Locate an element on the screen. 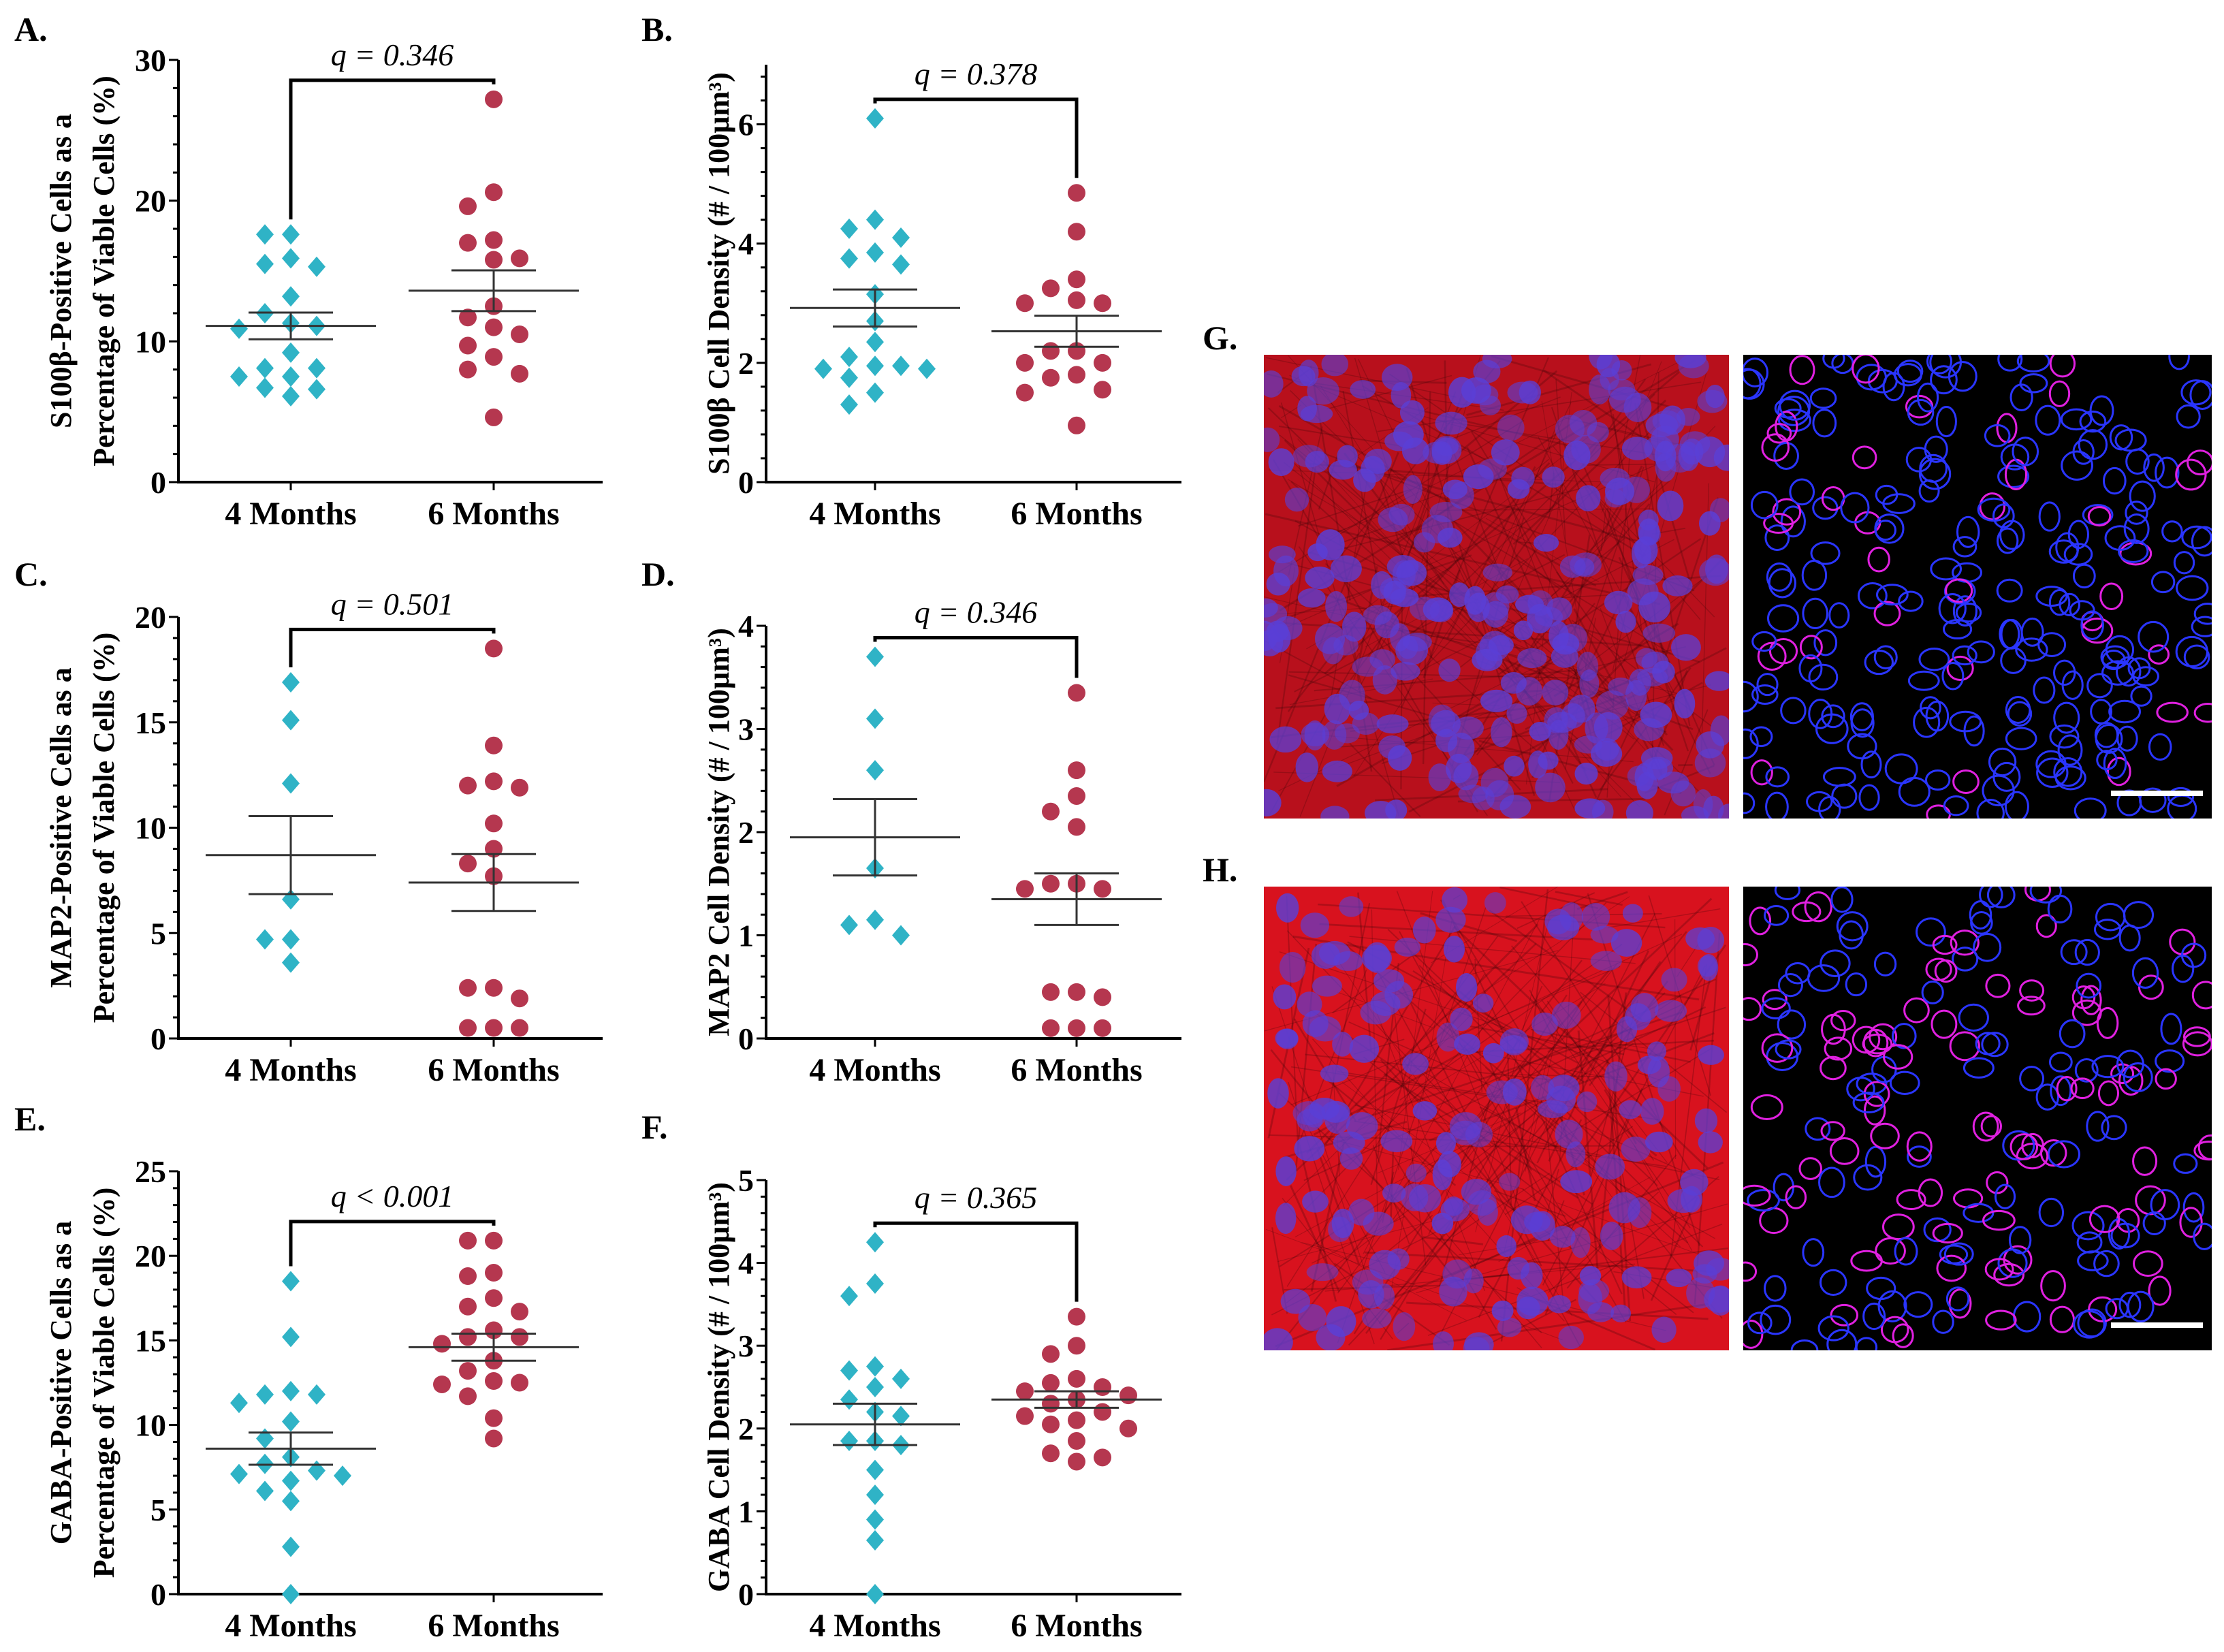 The height and width of the screenshot is (1652, 2224). y-tick-label: 2 is located at coordinates (746, 832).